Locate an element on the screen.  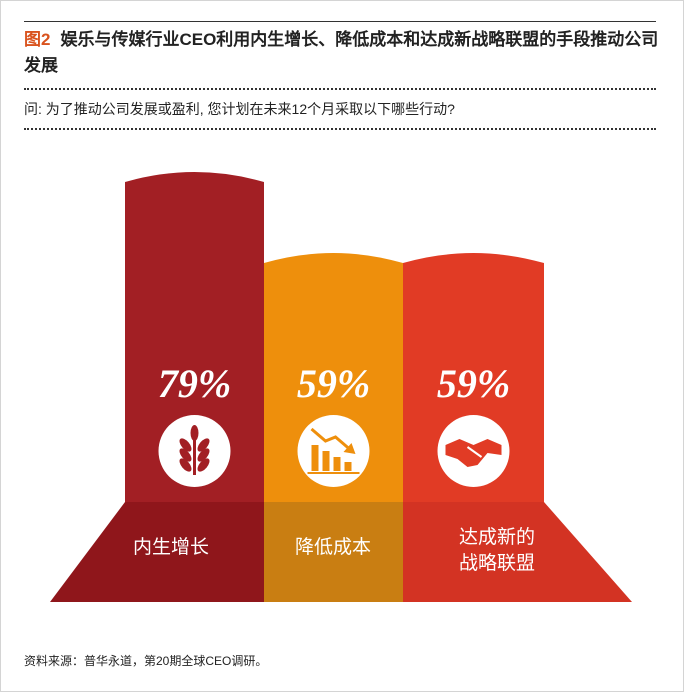
category-label-2: 降低成本 is located at coordinates (333, 547).